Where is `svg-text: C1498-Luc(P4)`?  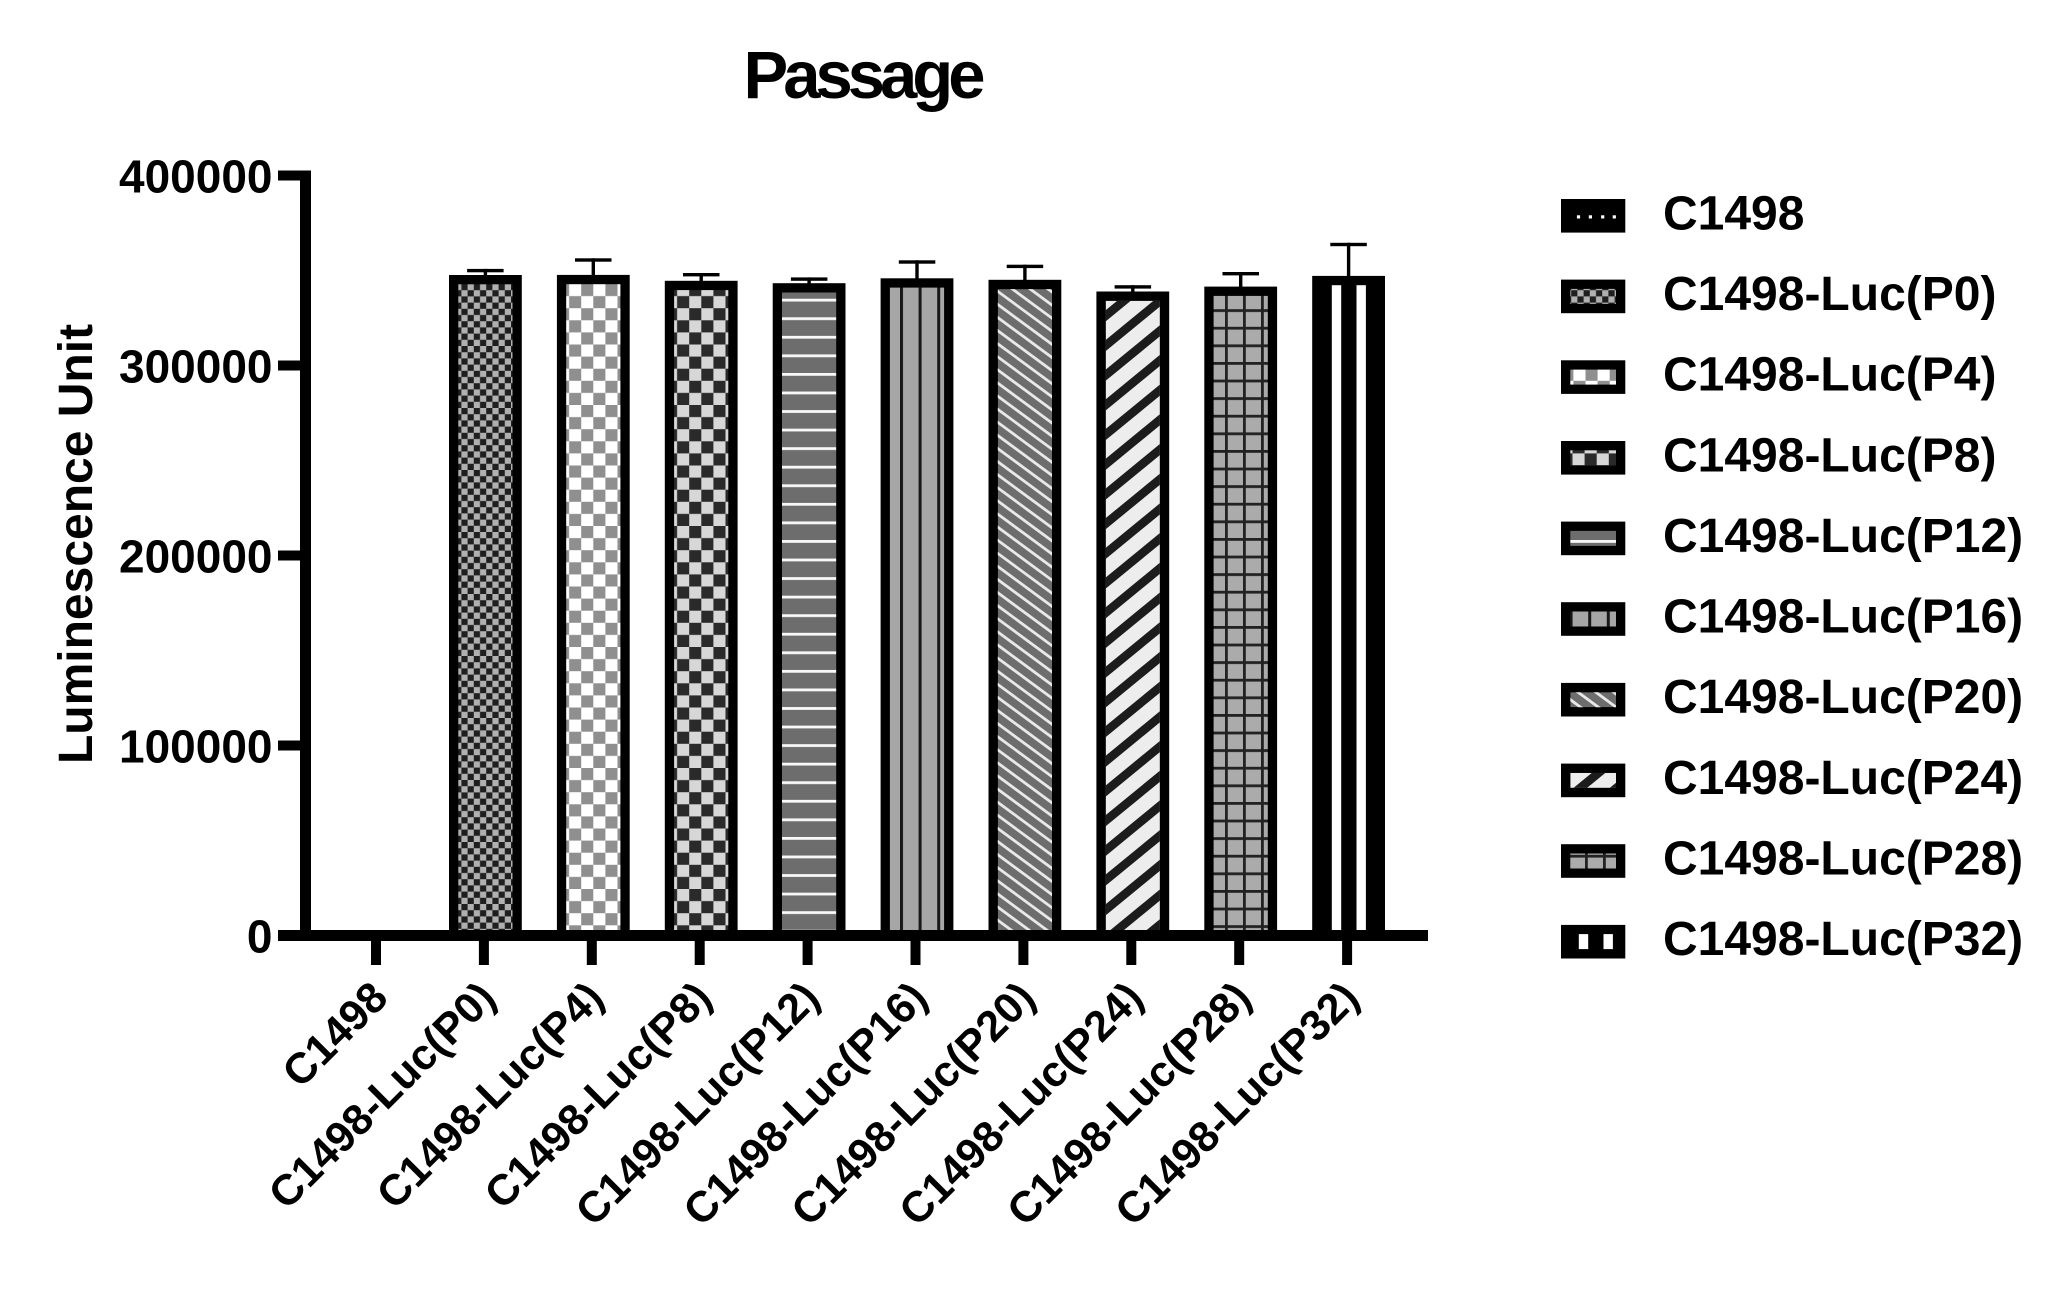
svg-text: C1498-Luc(P4) is located at coordinates (1829, 375).